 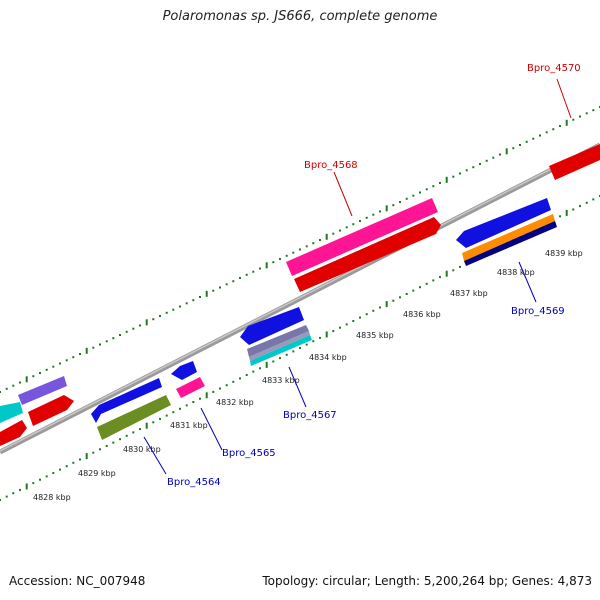 What do you see at coordinates (194, 482) in the screenshot?
I see `label-bpro-4564: Bpro_4564` at bounding box center [194, 482].